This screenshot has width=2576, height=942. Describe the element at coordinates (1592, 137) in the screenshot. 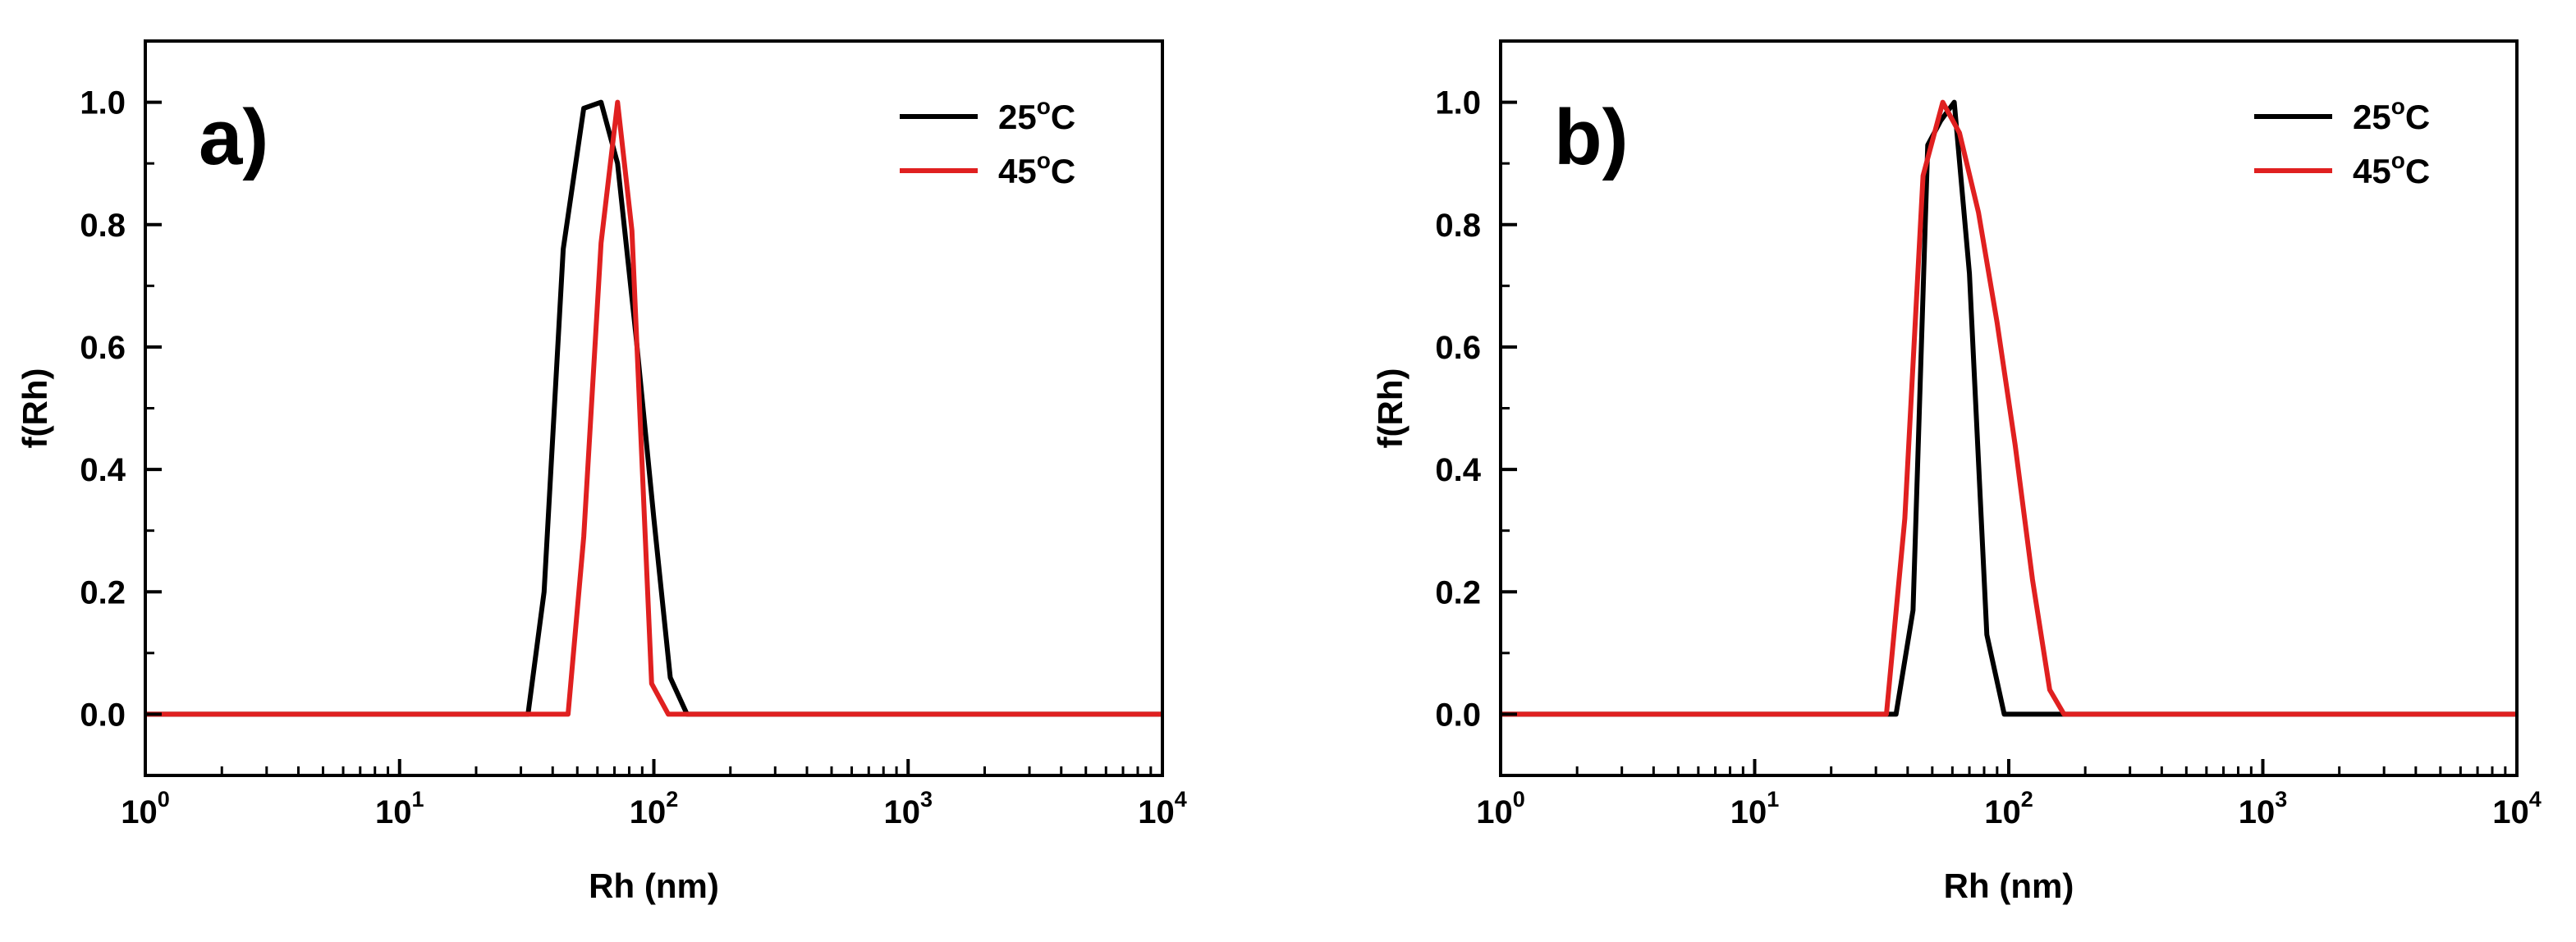

I see `panel-label: b)` at that location.